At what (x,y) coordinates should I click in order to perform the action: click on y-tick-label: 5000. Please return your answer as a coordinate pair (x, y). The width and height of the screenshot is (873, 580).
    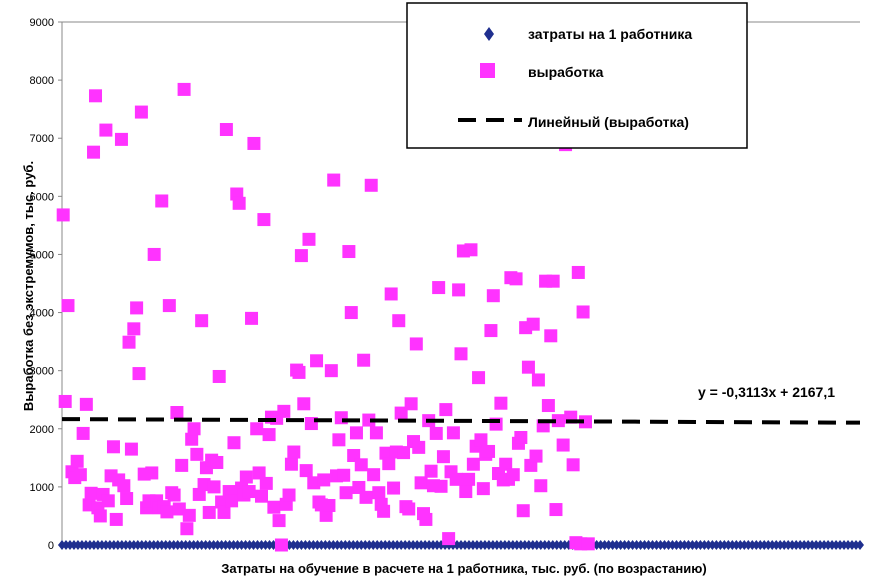
    Looking at the image, I should click on (42, 255).